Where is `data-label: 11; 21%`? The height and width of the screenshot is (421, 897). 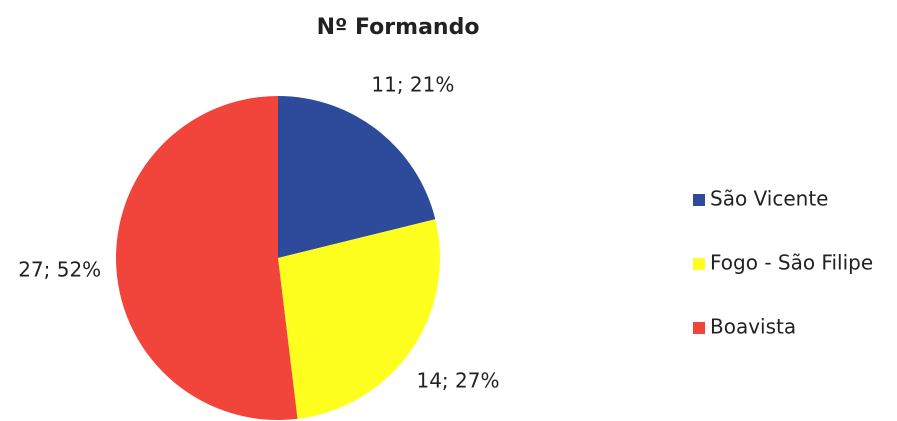
data-label: 11; 21% is located at coordinates (412, 84).